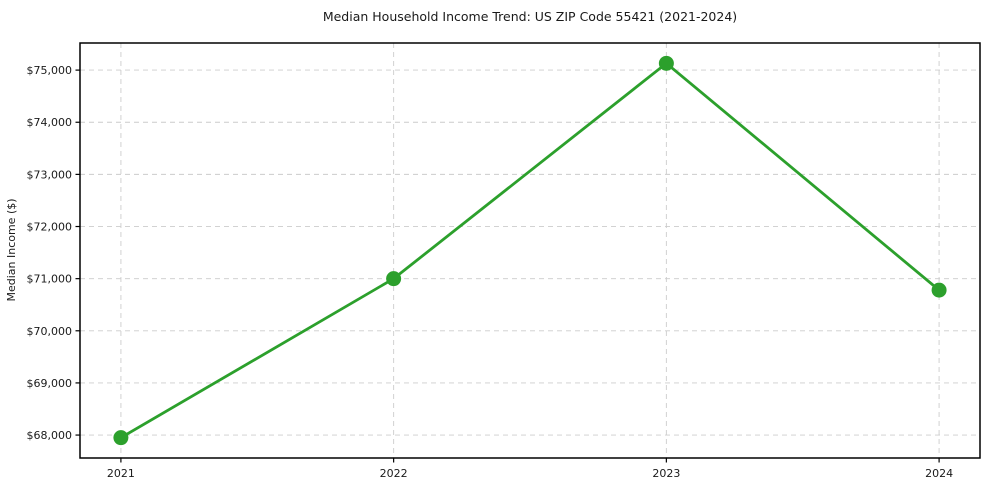 The width and height of the screenshot is (989, 490). Describe the element at coordinates (50, 331) in the screenshot. I see `y-tick-label: $70,000` at that location.